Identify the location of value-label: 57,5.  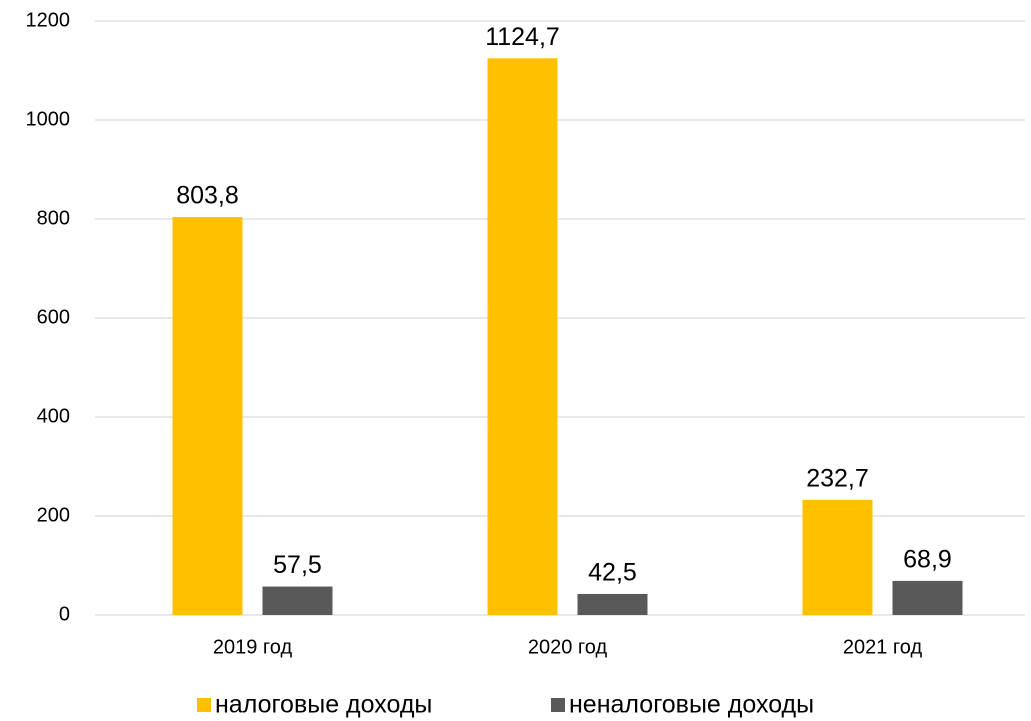
(297, 565).